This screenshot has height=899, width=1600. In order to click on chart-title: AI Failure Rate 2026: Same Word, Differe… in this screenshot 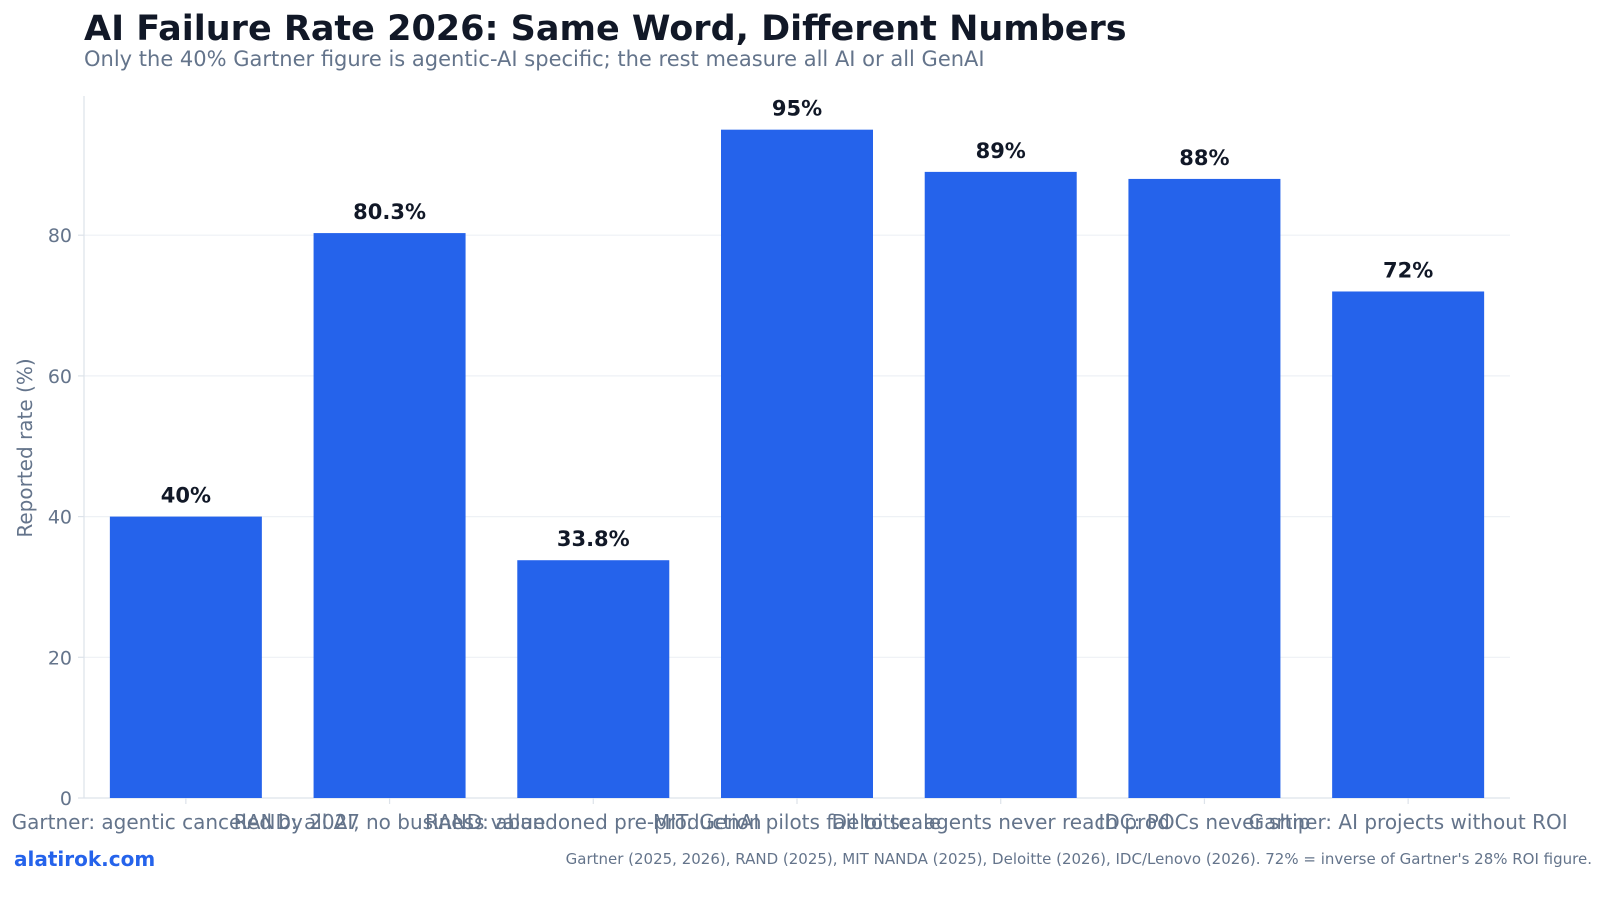, I will do `click(605, 29)`.